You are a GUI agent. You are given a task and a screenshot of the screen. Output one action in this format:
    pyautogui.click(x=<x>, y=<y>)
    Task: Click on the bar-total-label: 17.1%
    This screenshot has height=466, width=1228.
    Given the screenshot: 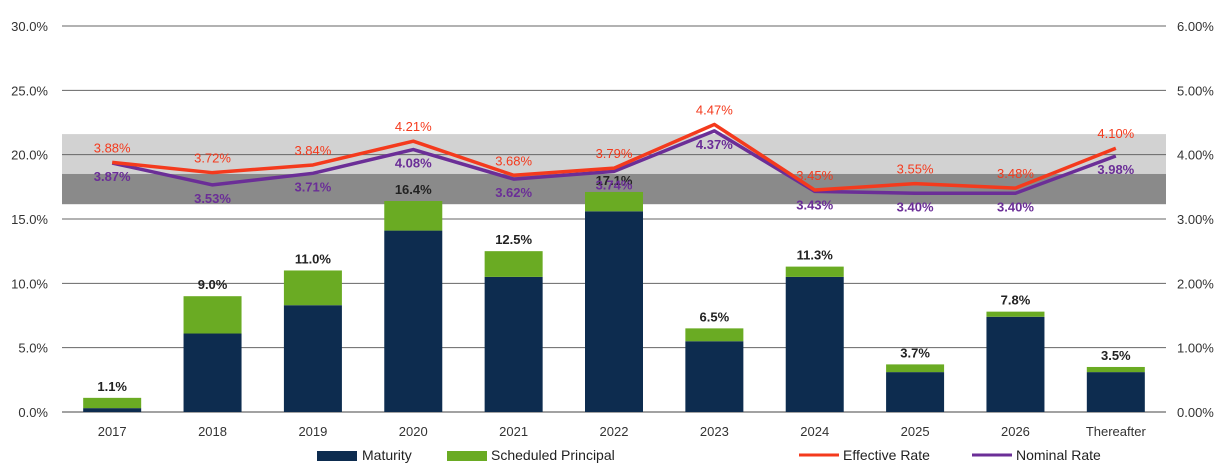 What is the action you would take?
    pyautogui.click(x=614, y=180)
    